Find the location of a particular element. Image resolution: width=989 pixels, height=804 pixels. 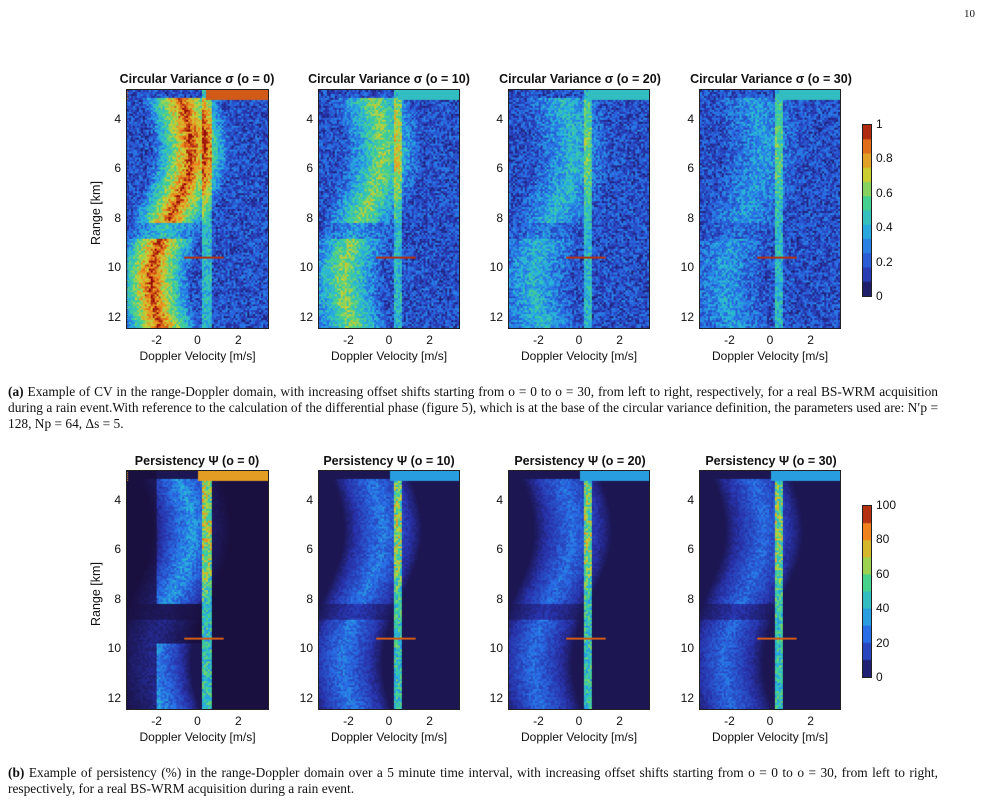

colorbar-tick: 80 is located at coordinates (883, 539).